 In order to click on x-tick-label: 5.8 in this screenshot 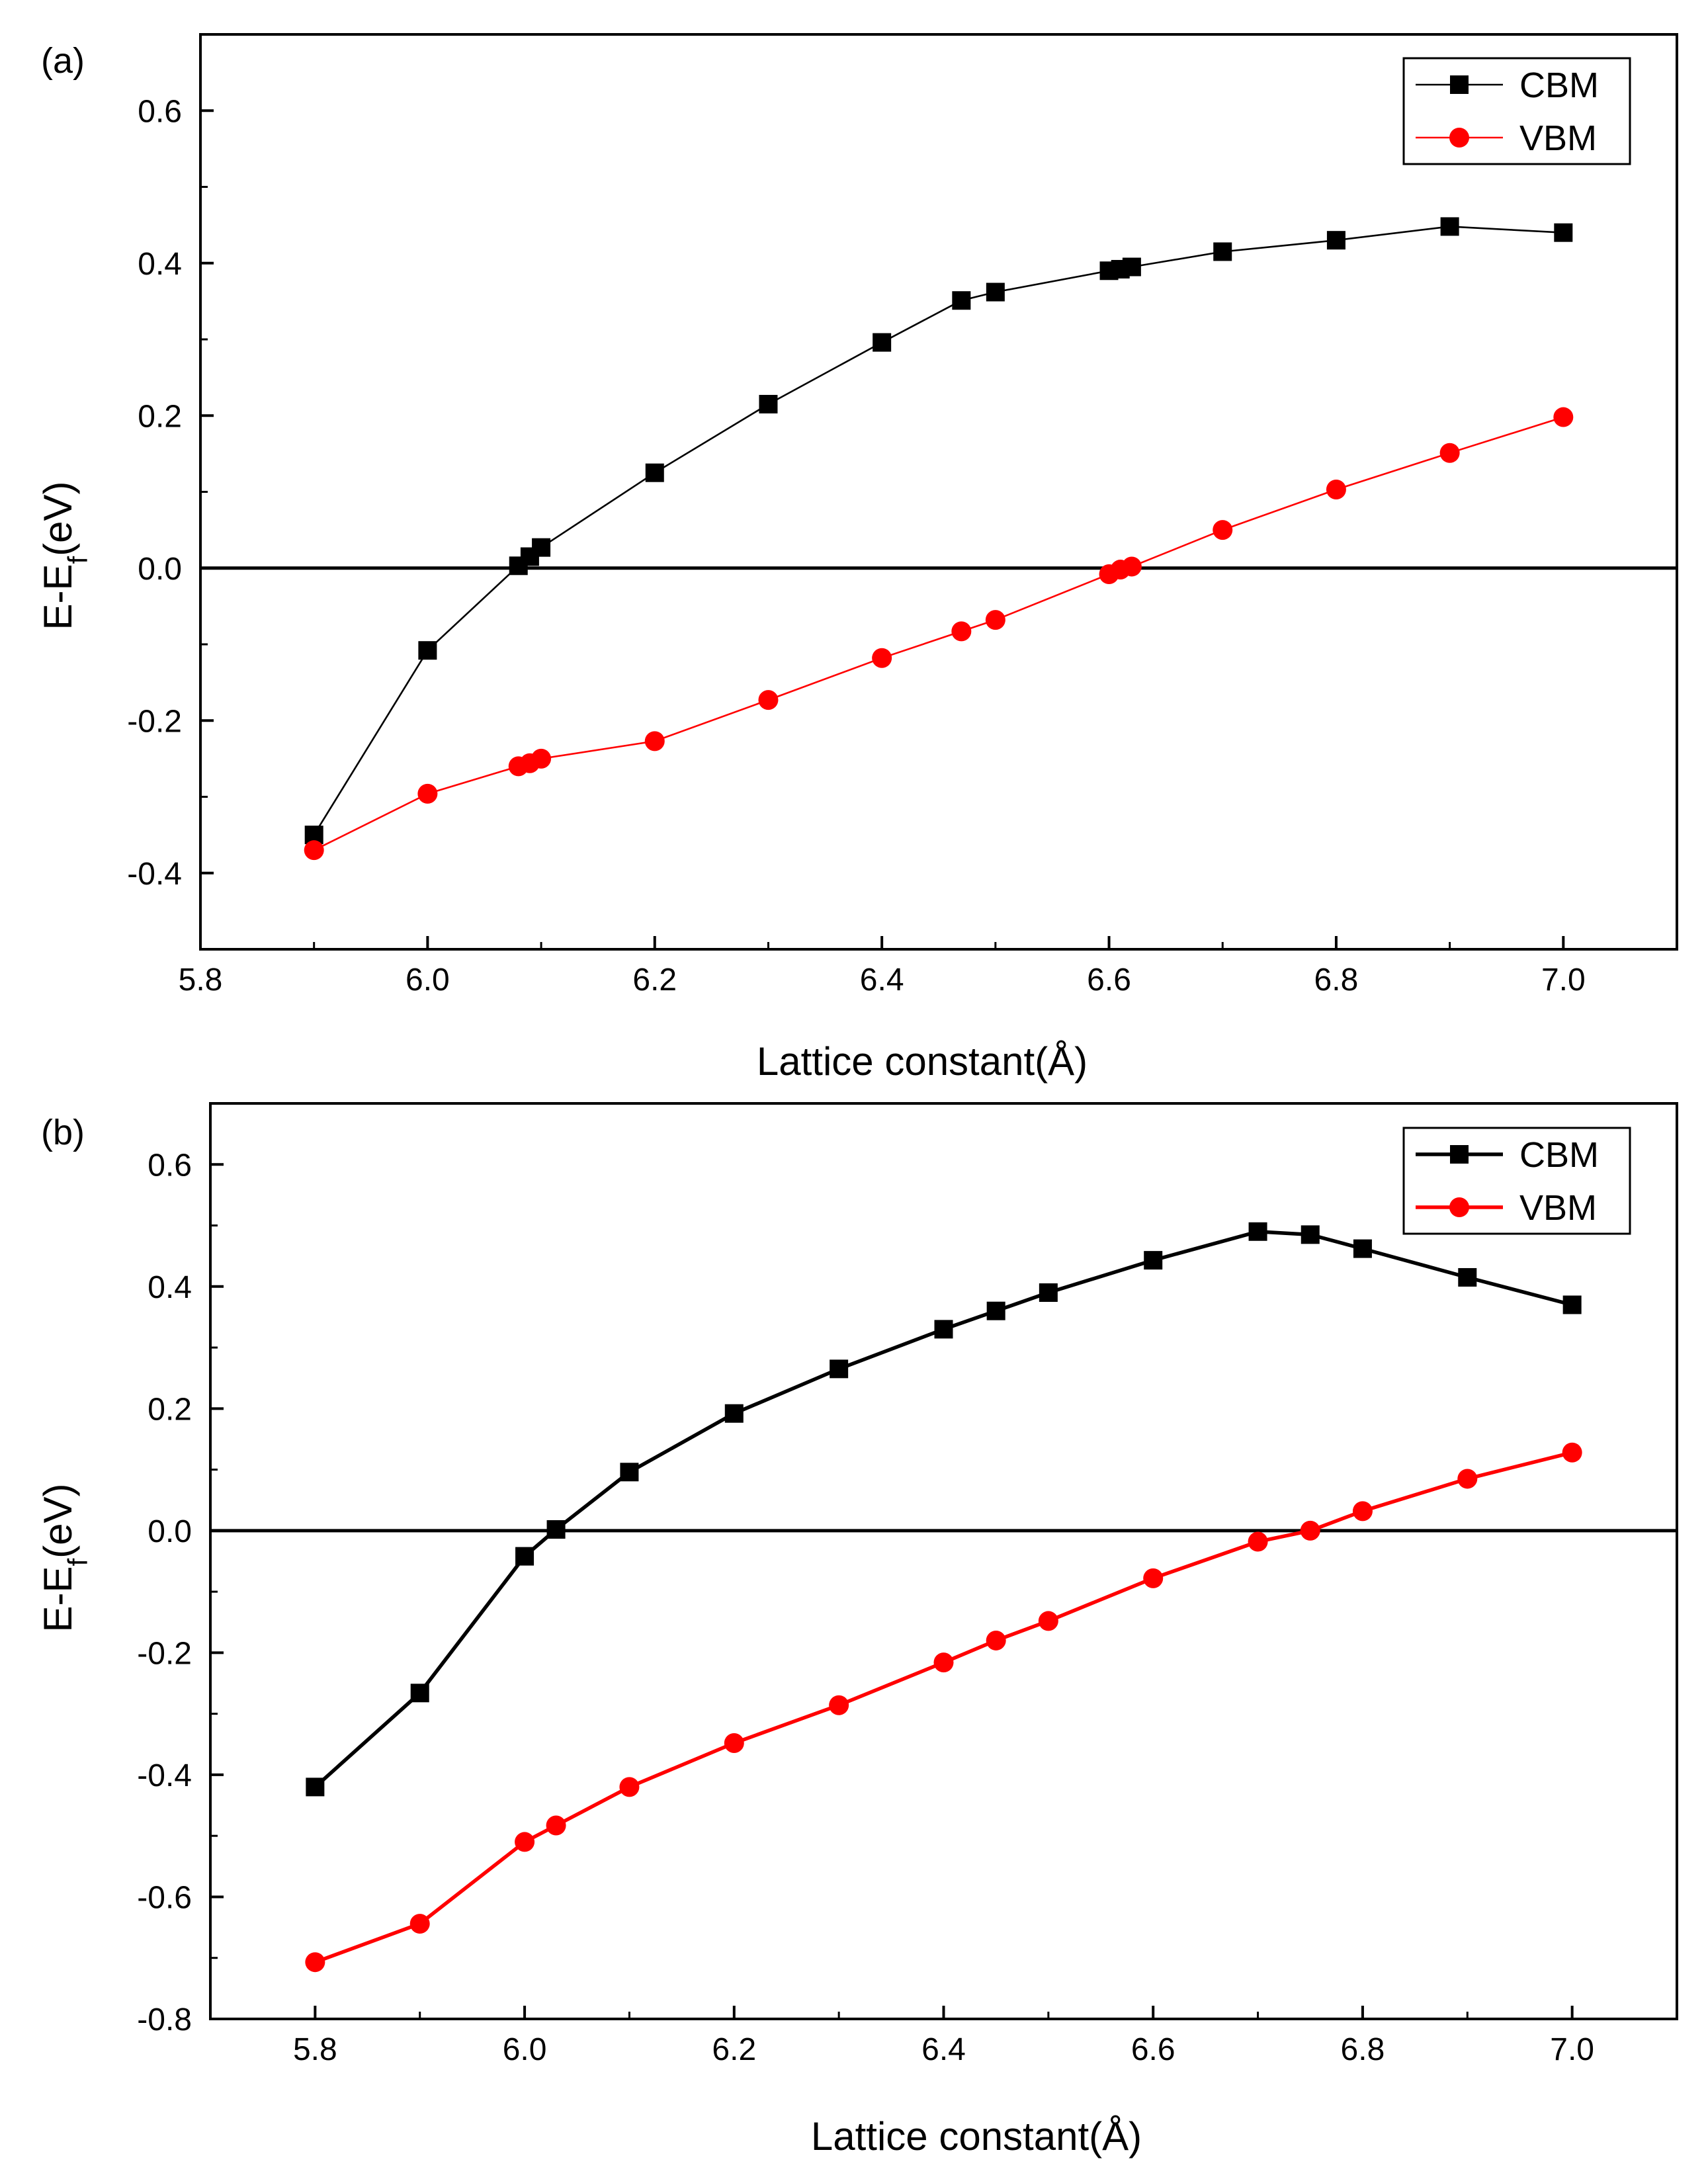, I will do `click(315, 2049)`.